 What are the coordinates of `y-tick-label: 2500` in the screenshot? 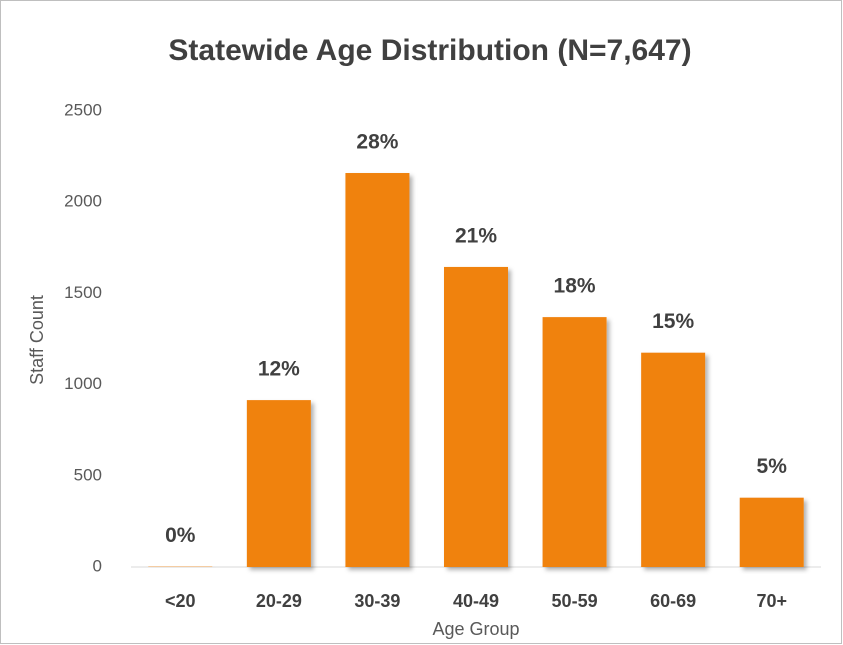 It's located at (83, 109).